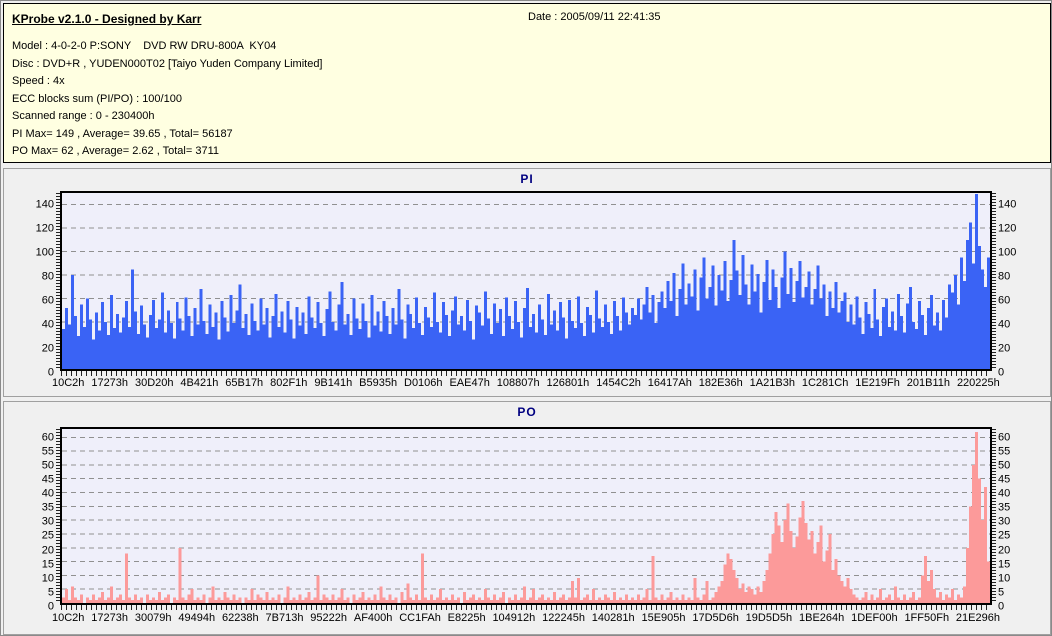 This screenshot has height=636, width=1052. I want to click on x-tick-label: 126801h, so click(568, 383).